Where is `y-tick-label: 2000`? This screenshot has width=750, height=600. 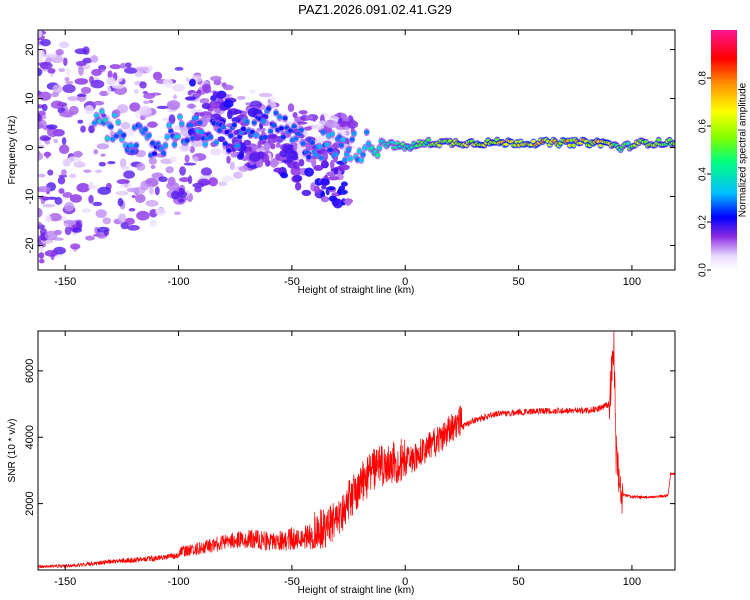
y-tick-label: 2000 is located at coordinates (30, 503).